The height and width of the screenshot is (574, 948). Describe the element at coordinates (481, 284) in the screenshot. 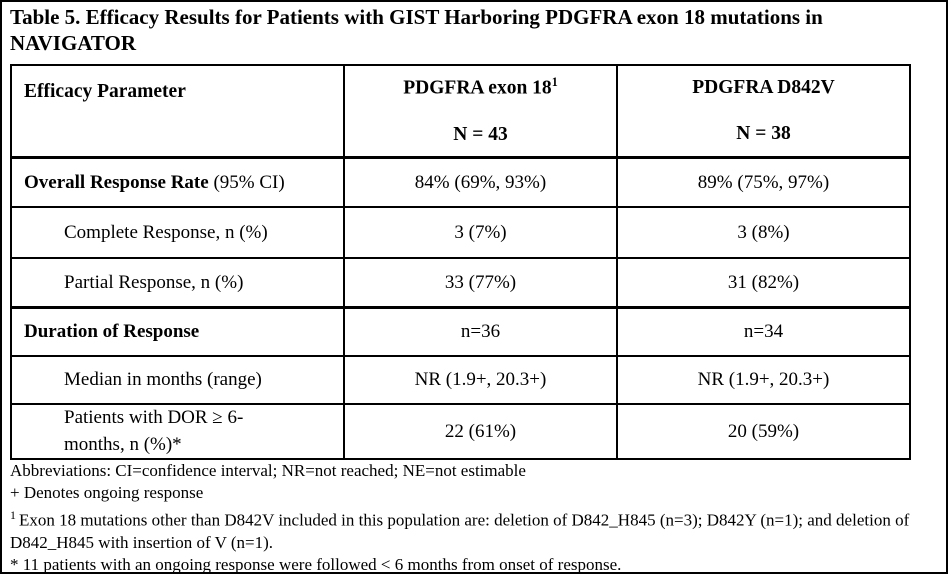

I see `value-pr-exon18: 33 (77%)` at that location.